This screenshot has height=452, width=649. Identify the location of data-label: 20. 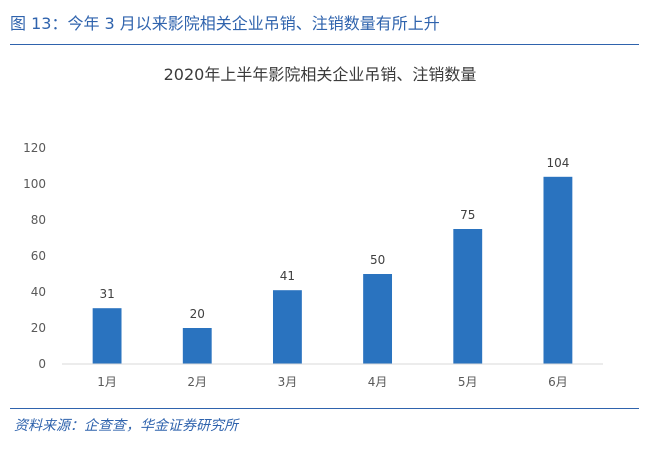
(197, 314).